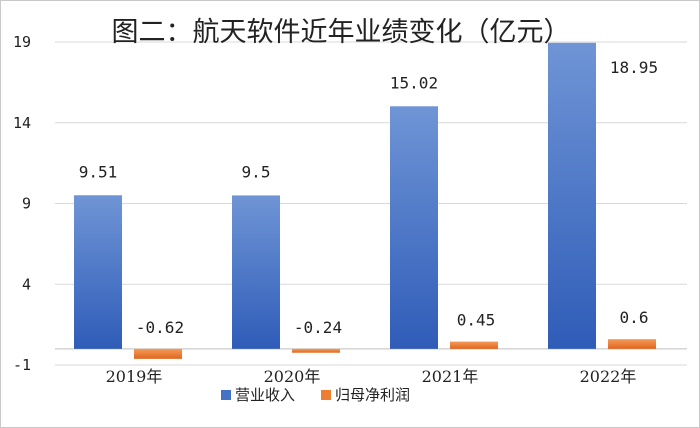 The height and width of the screenshot is (428, 700). What do you see at coordinates (292, 376) in the screenshot?
I see `x-tick-label: 2020年` at bounding box center [292, 376].